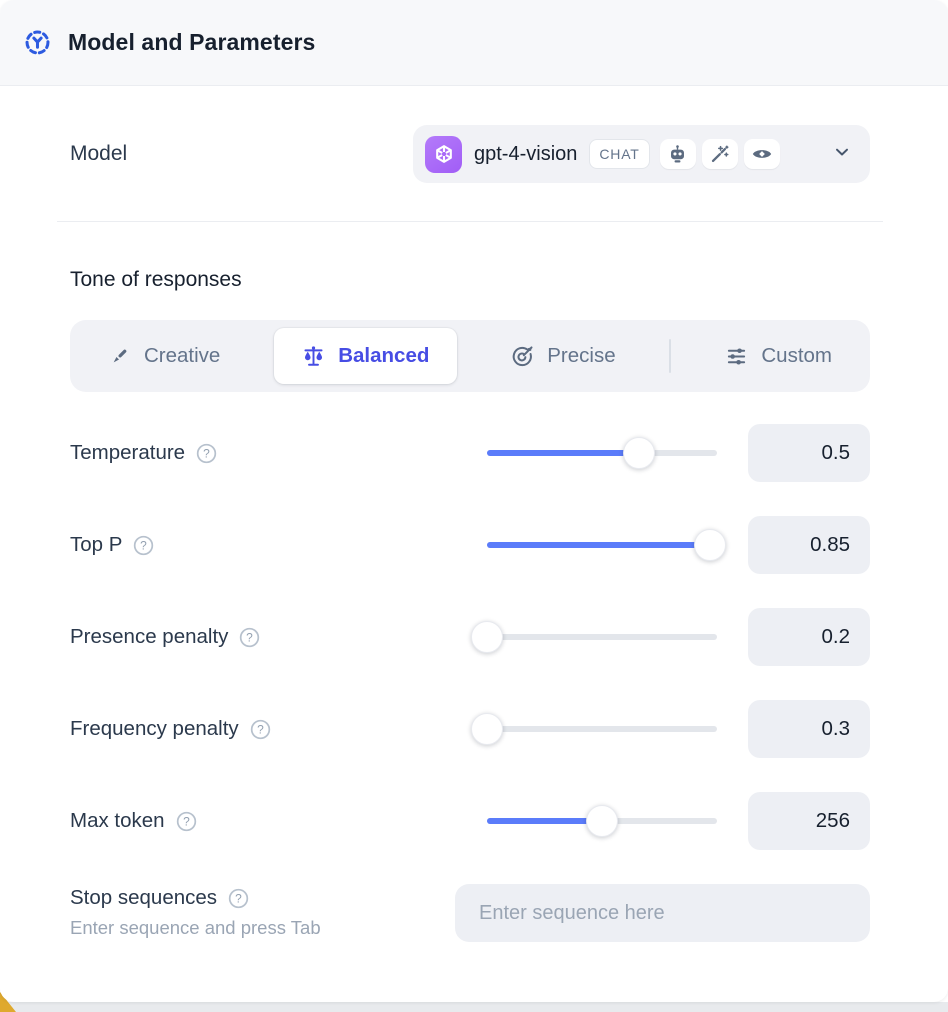 Image resolution: width=948 pixels, height=1012 pixels. Describe the element at coordinates (737, 356) in the screenshot. I see `sliders-icon` at that location.